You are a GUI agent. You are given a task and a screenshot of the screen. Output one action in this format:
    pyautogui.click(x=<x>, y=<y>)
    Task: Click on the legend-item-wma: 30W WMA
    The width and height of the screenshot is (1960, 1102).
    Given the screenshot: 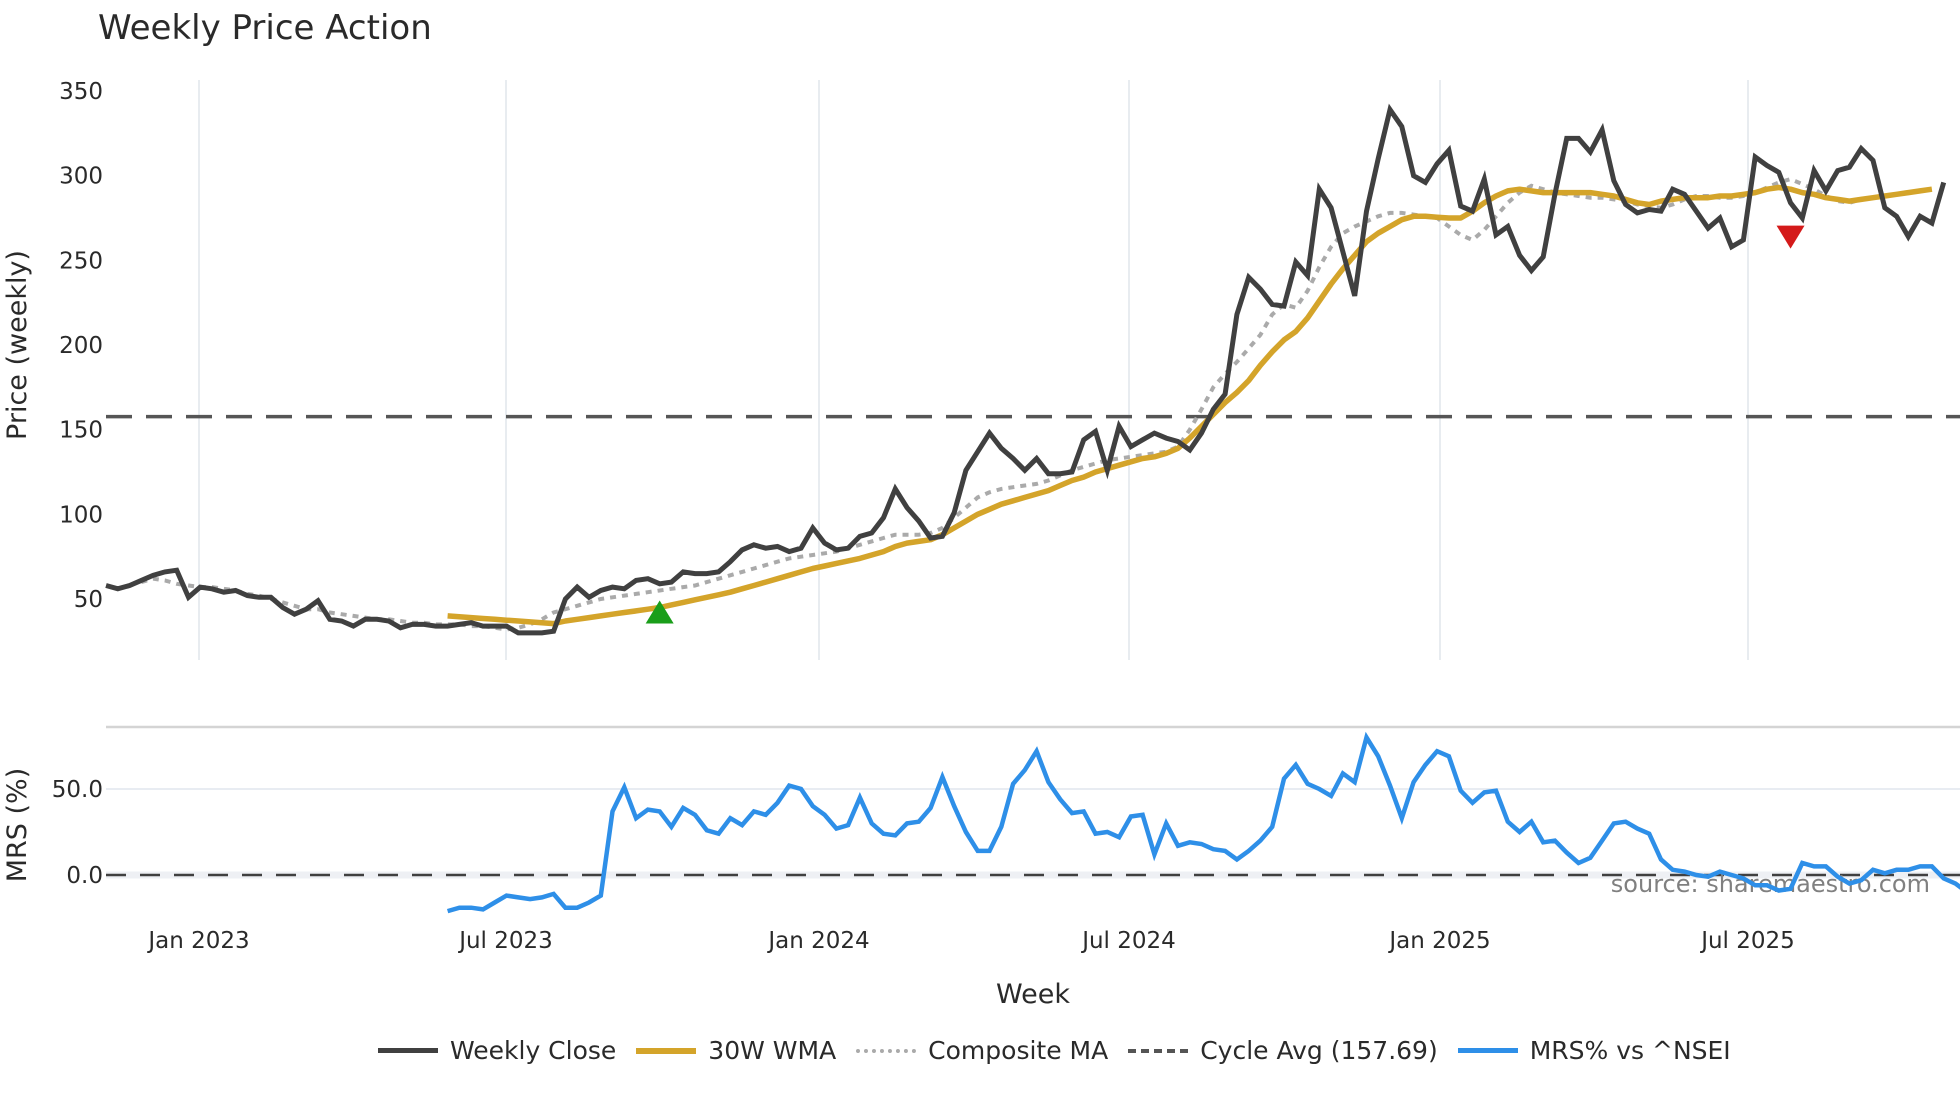 What is the action you would take?
    pyautogui.click(x=736, y=1050)
    